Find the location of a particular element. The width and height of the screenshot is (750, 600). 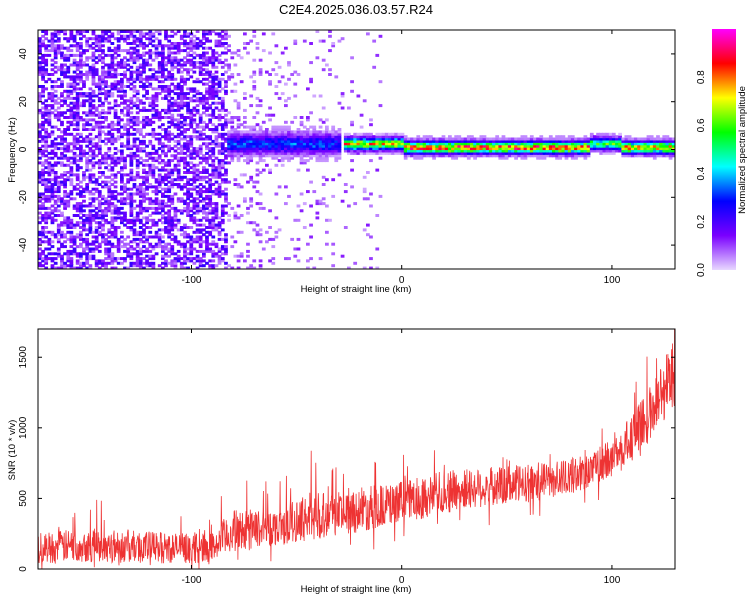

colorbar-tick-label: 0.6 is located at coordinates (701, 125).